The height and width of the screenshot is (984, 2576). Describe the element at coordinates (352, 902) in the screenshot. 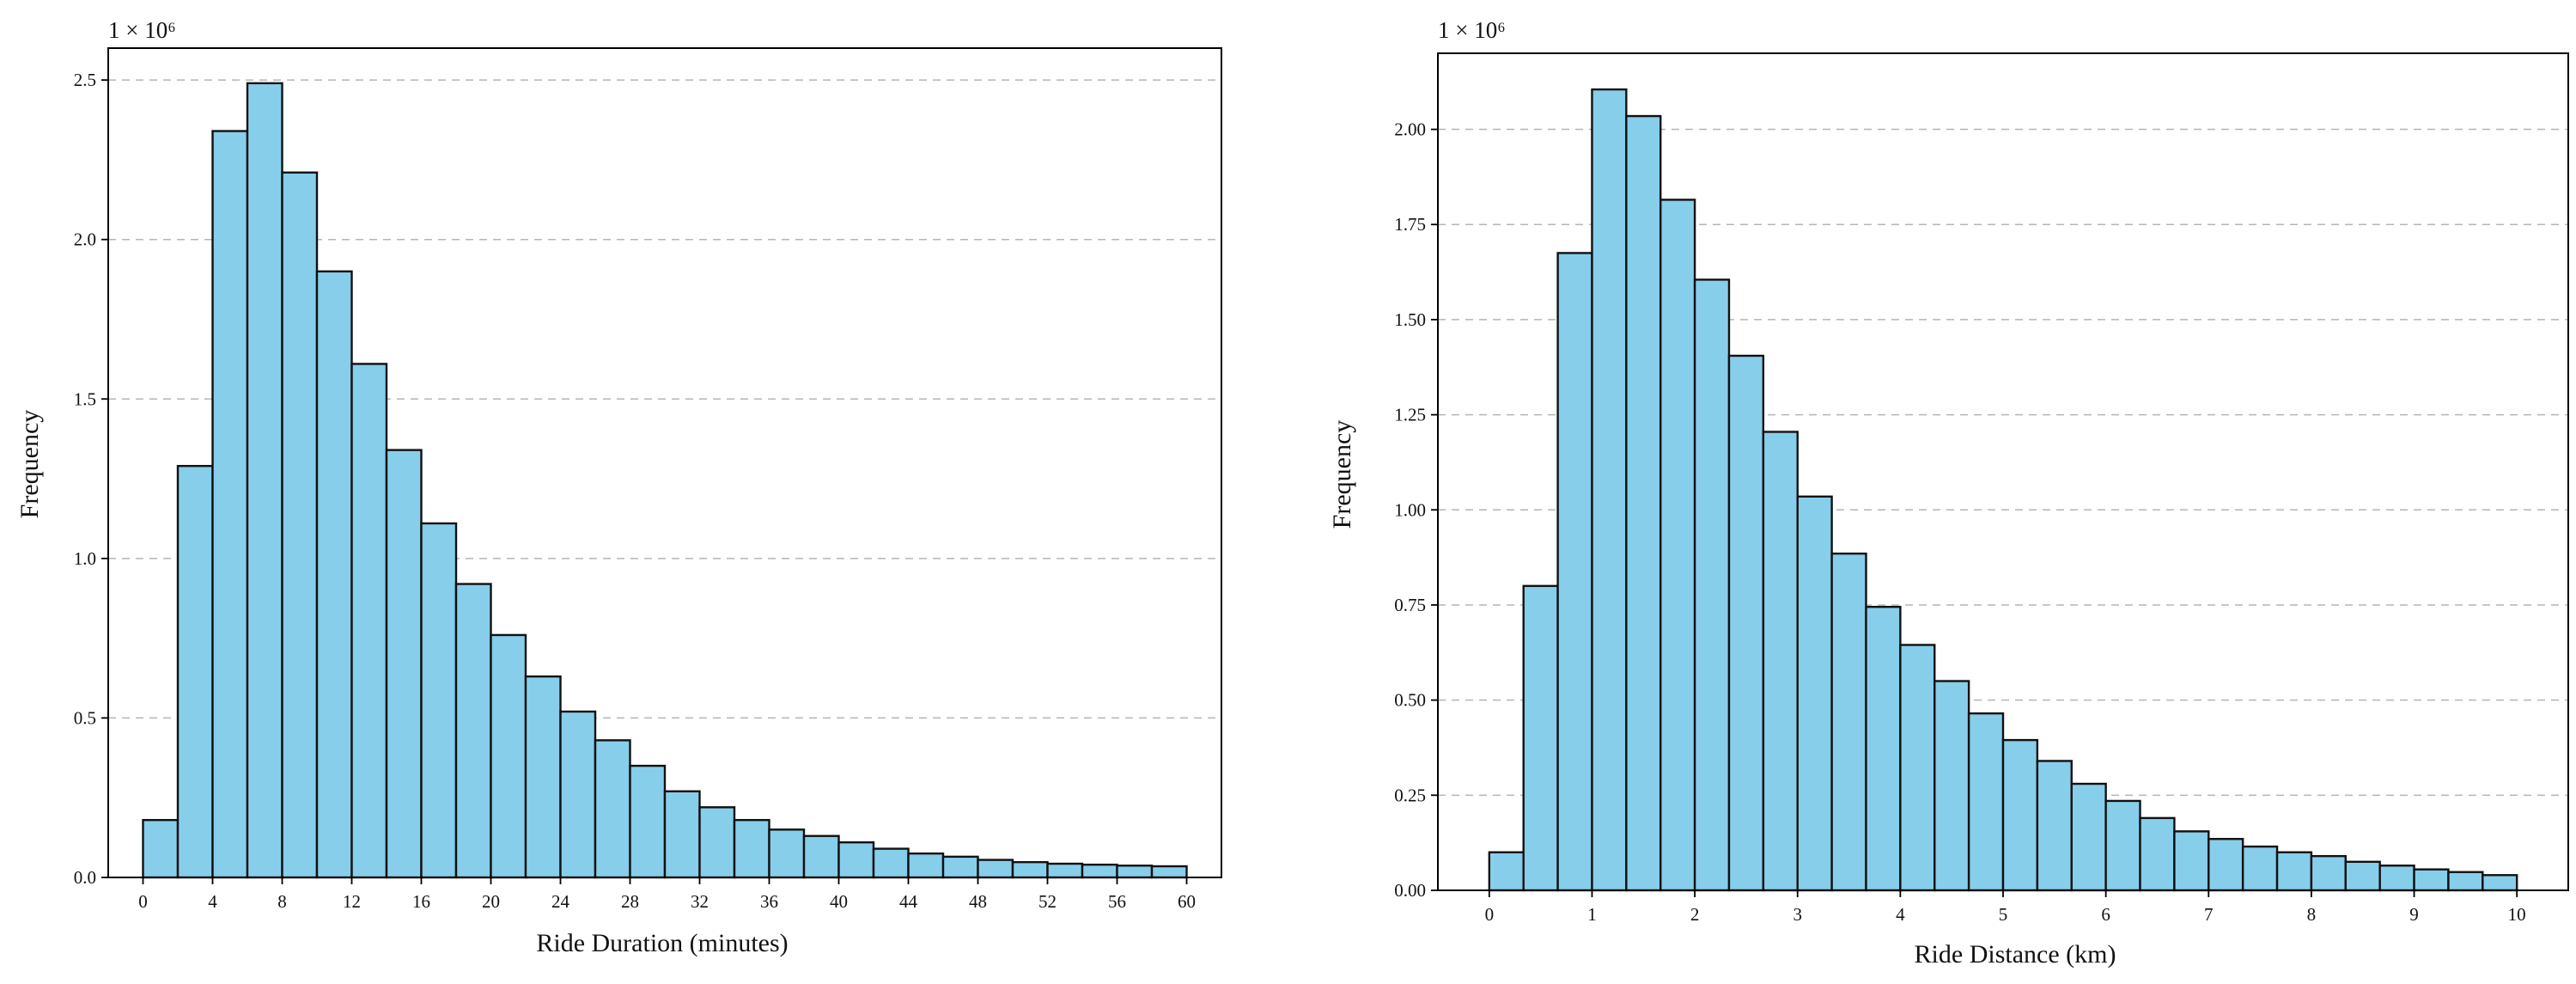

I see `x-tick-label-duration: 12` at that location.